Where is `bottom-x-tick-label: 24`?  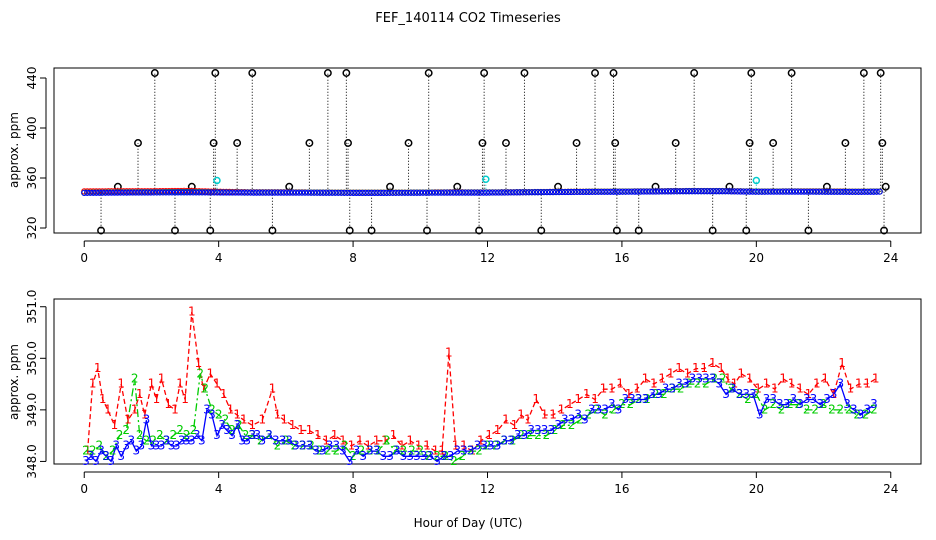
bottom-x-tick-label: 24 is located at coordinates (890, 489).